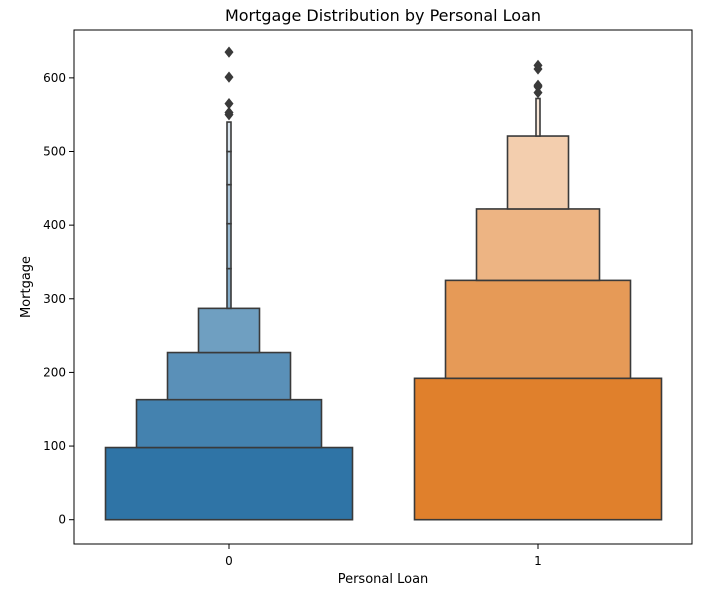 This screenshot has width=707, height=601. I want to click on y-tick-label-0: 0, so click(62, 520).